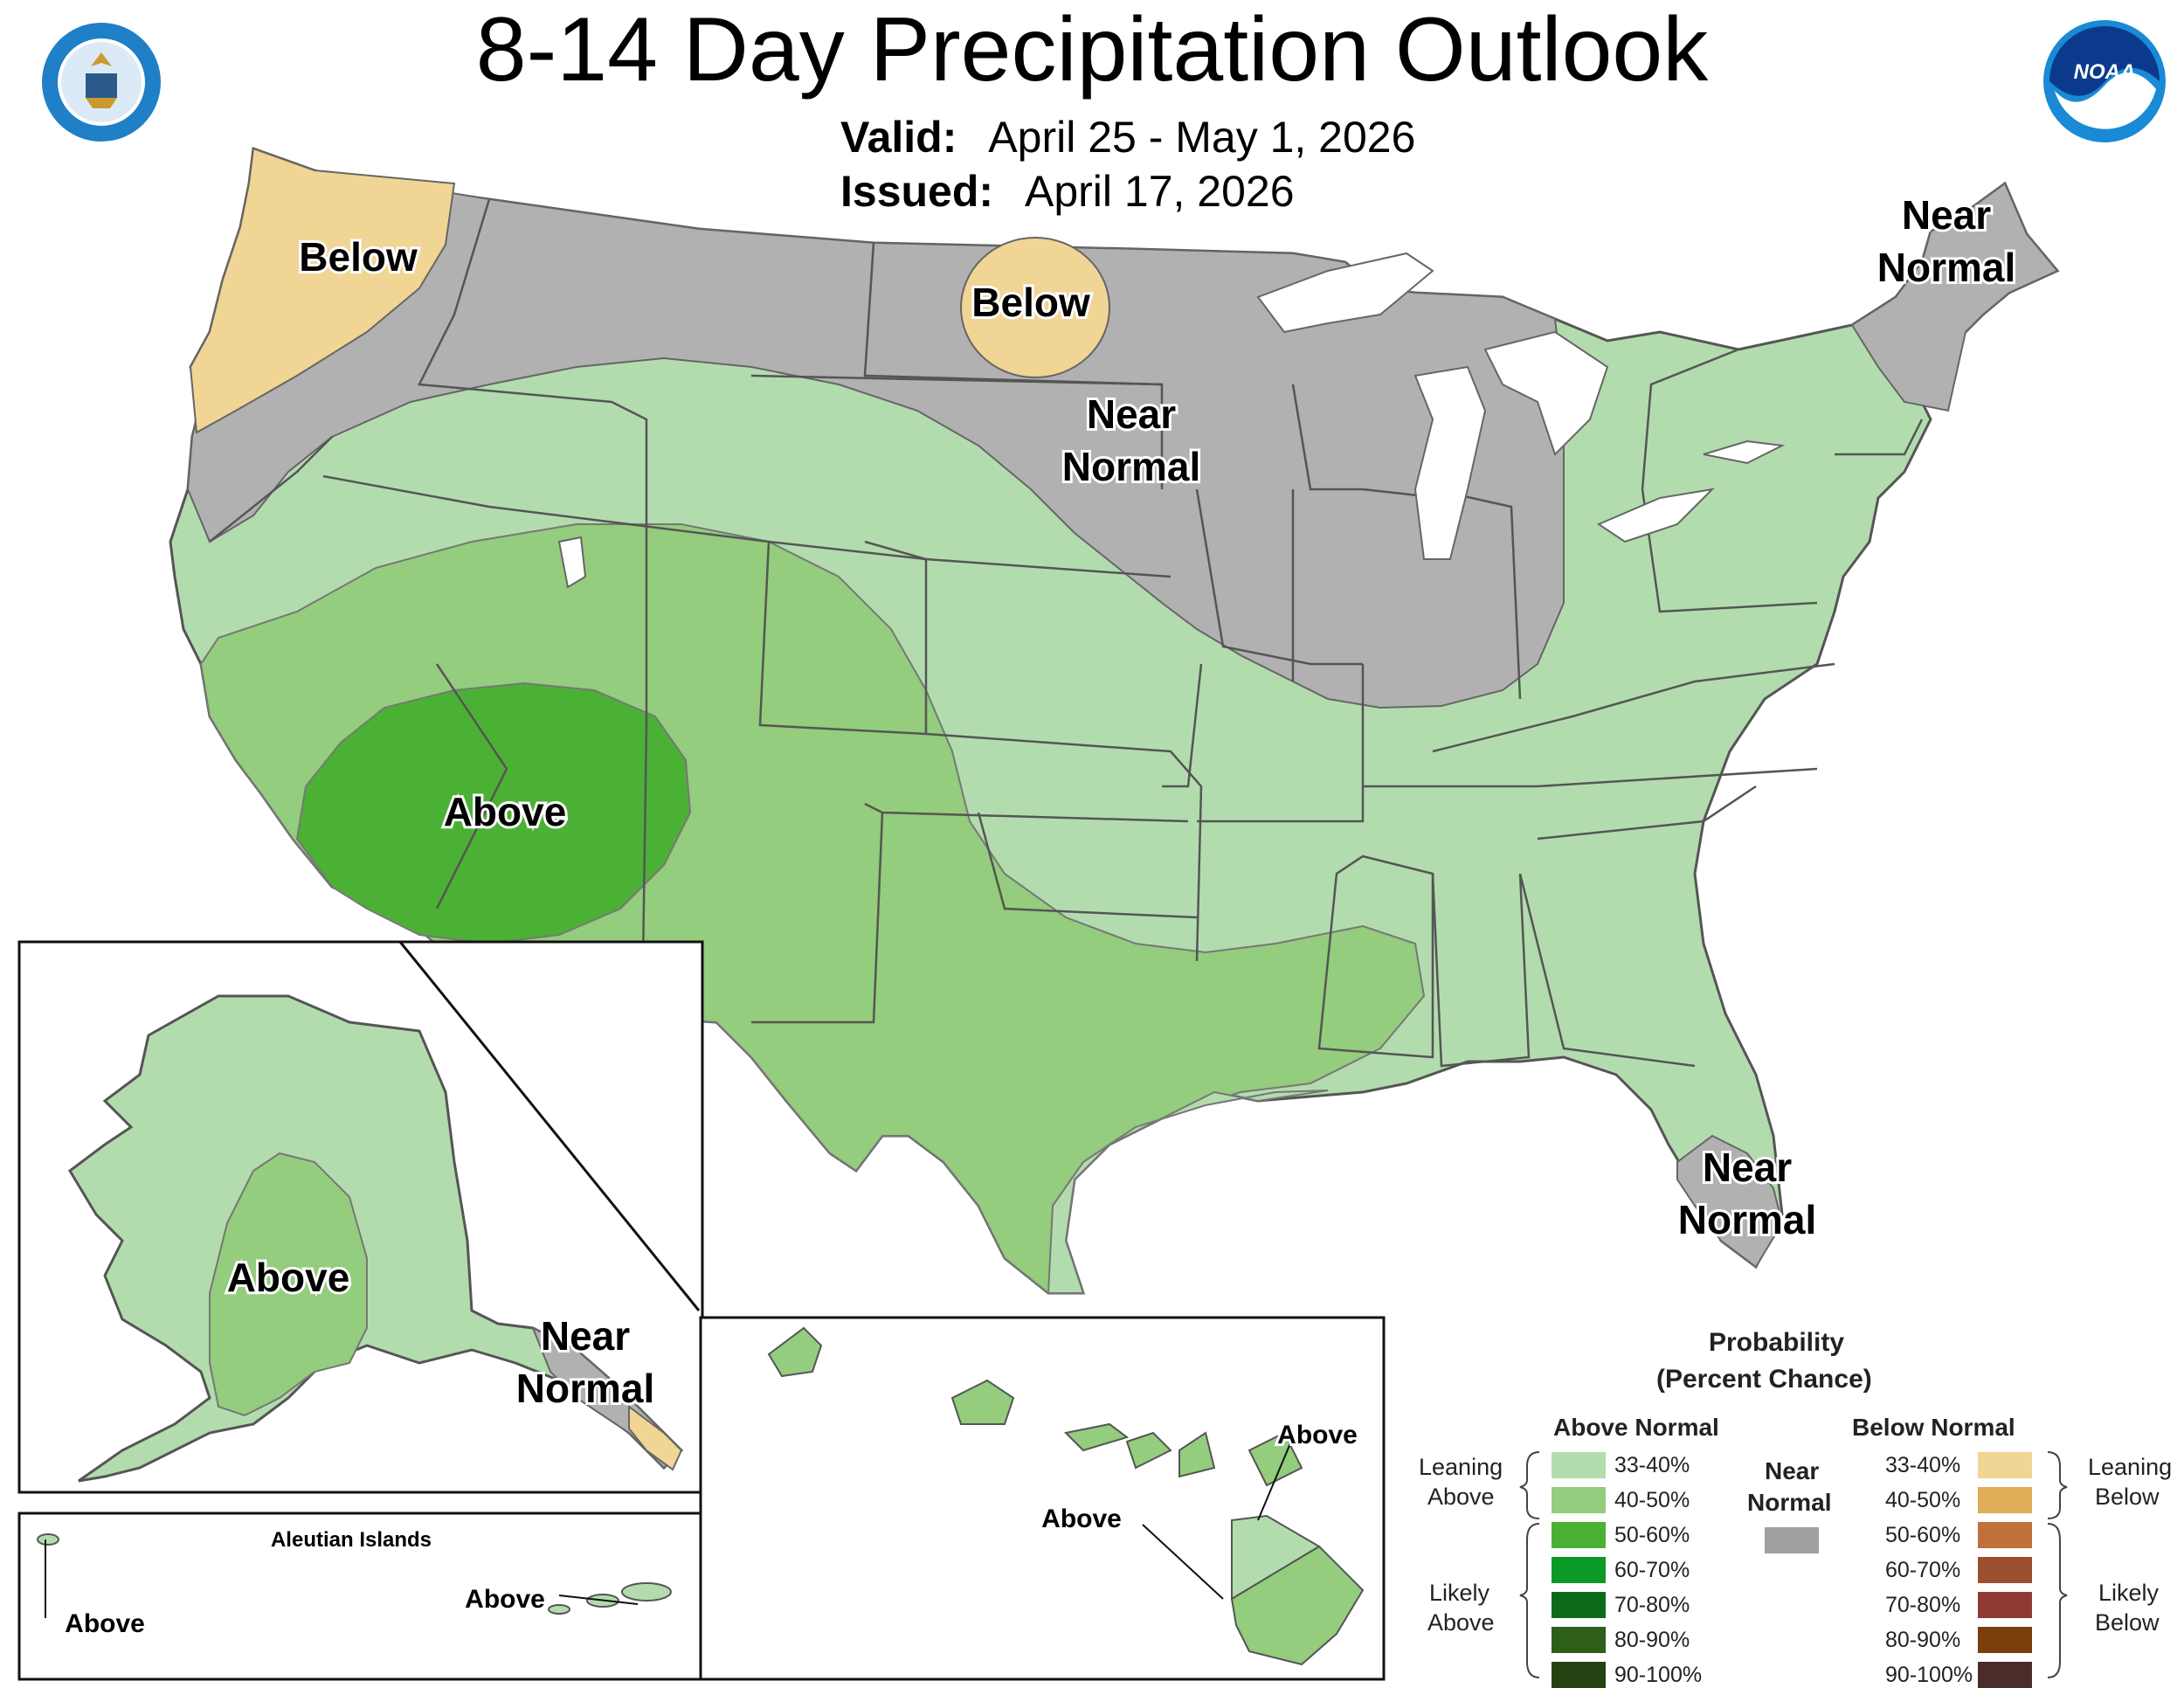  I want to click on legend-bracket-above, so click(1529, 1564).